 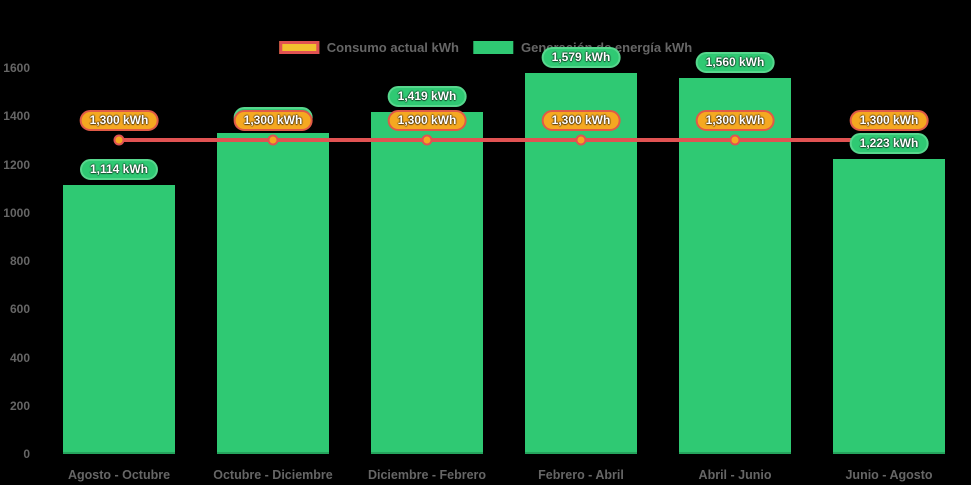 I want to click on y-axis-tick-label: 1000, so click(x=16, y=212).